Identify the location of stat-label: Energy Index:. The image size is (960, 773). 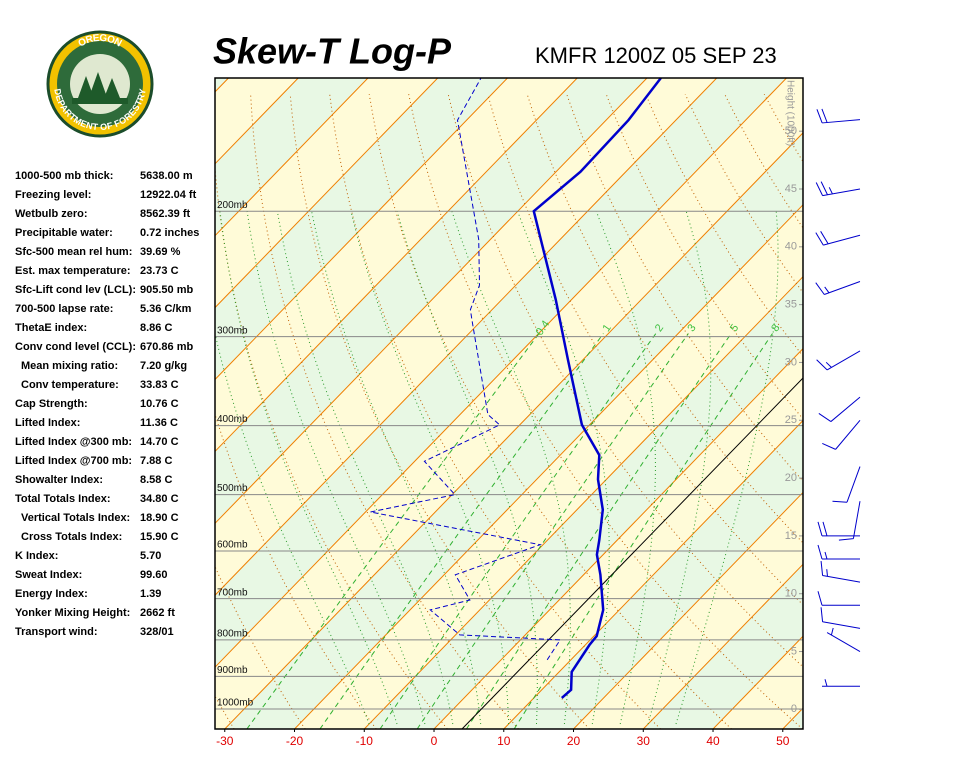
(51, 594).